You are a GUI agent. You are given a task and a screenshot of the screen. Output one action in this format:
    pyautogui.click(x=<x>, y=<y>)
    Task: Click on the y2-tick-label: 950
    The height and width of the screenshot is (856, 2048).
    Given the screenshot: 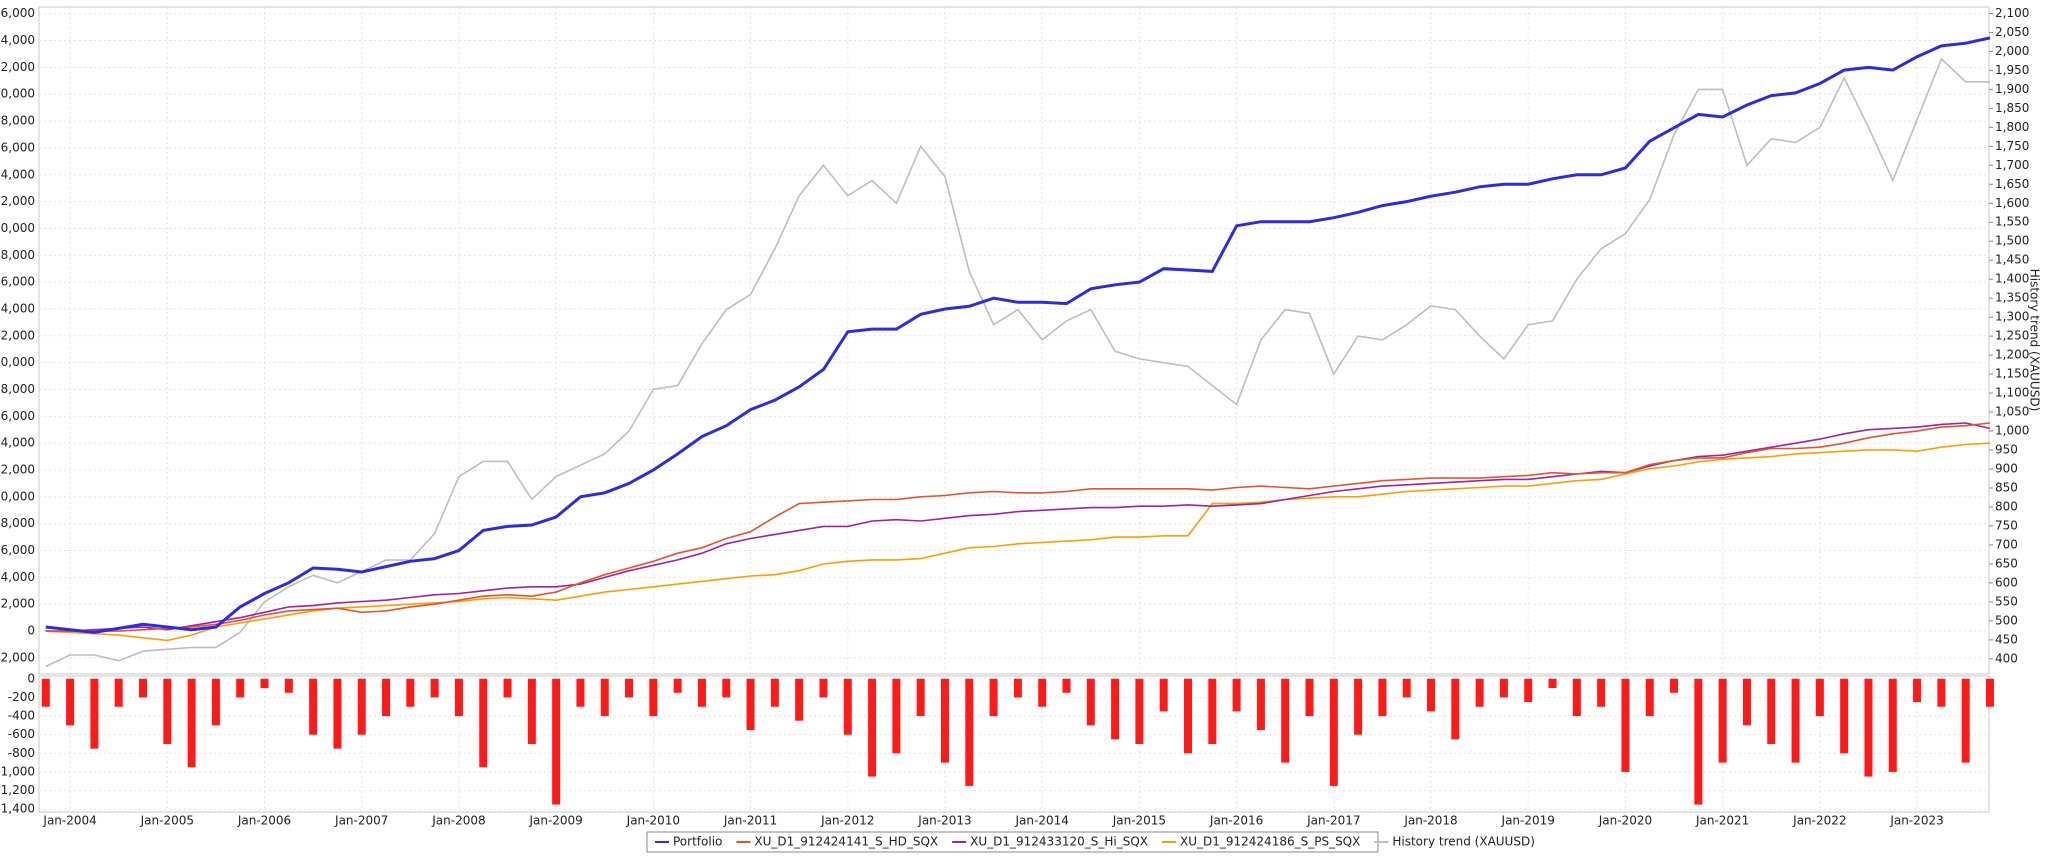 What is the action you would take?
    pyautogui.click(x=2006, y=450)
    